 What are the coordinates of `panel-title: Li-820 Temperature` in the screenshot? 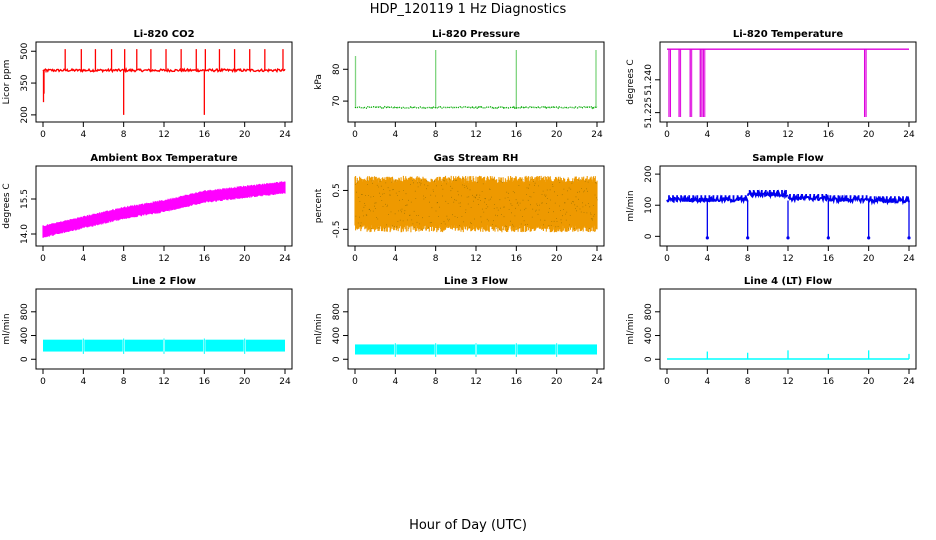 It's located at (788, 34).